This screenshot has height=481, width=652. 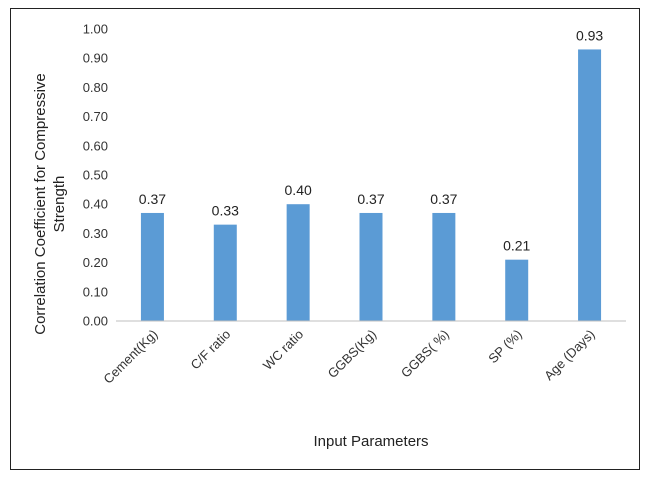 What do you see at coordinates (505, 347) in the screenshot?
I see `category-label: SP (%)` at bounding box center [505, 347].